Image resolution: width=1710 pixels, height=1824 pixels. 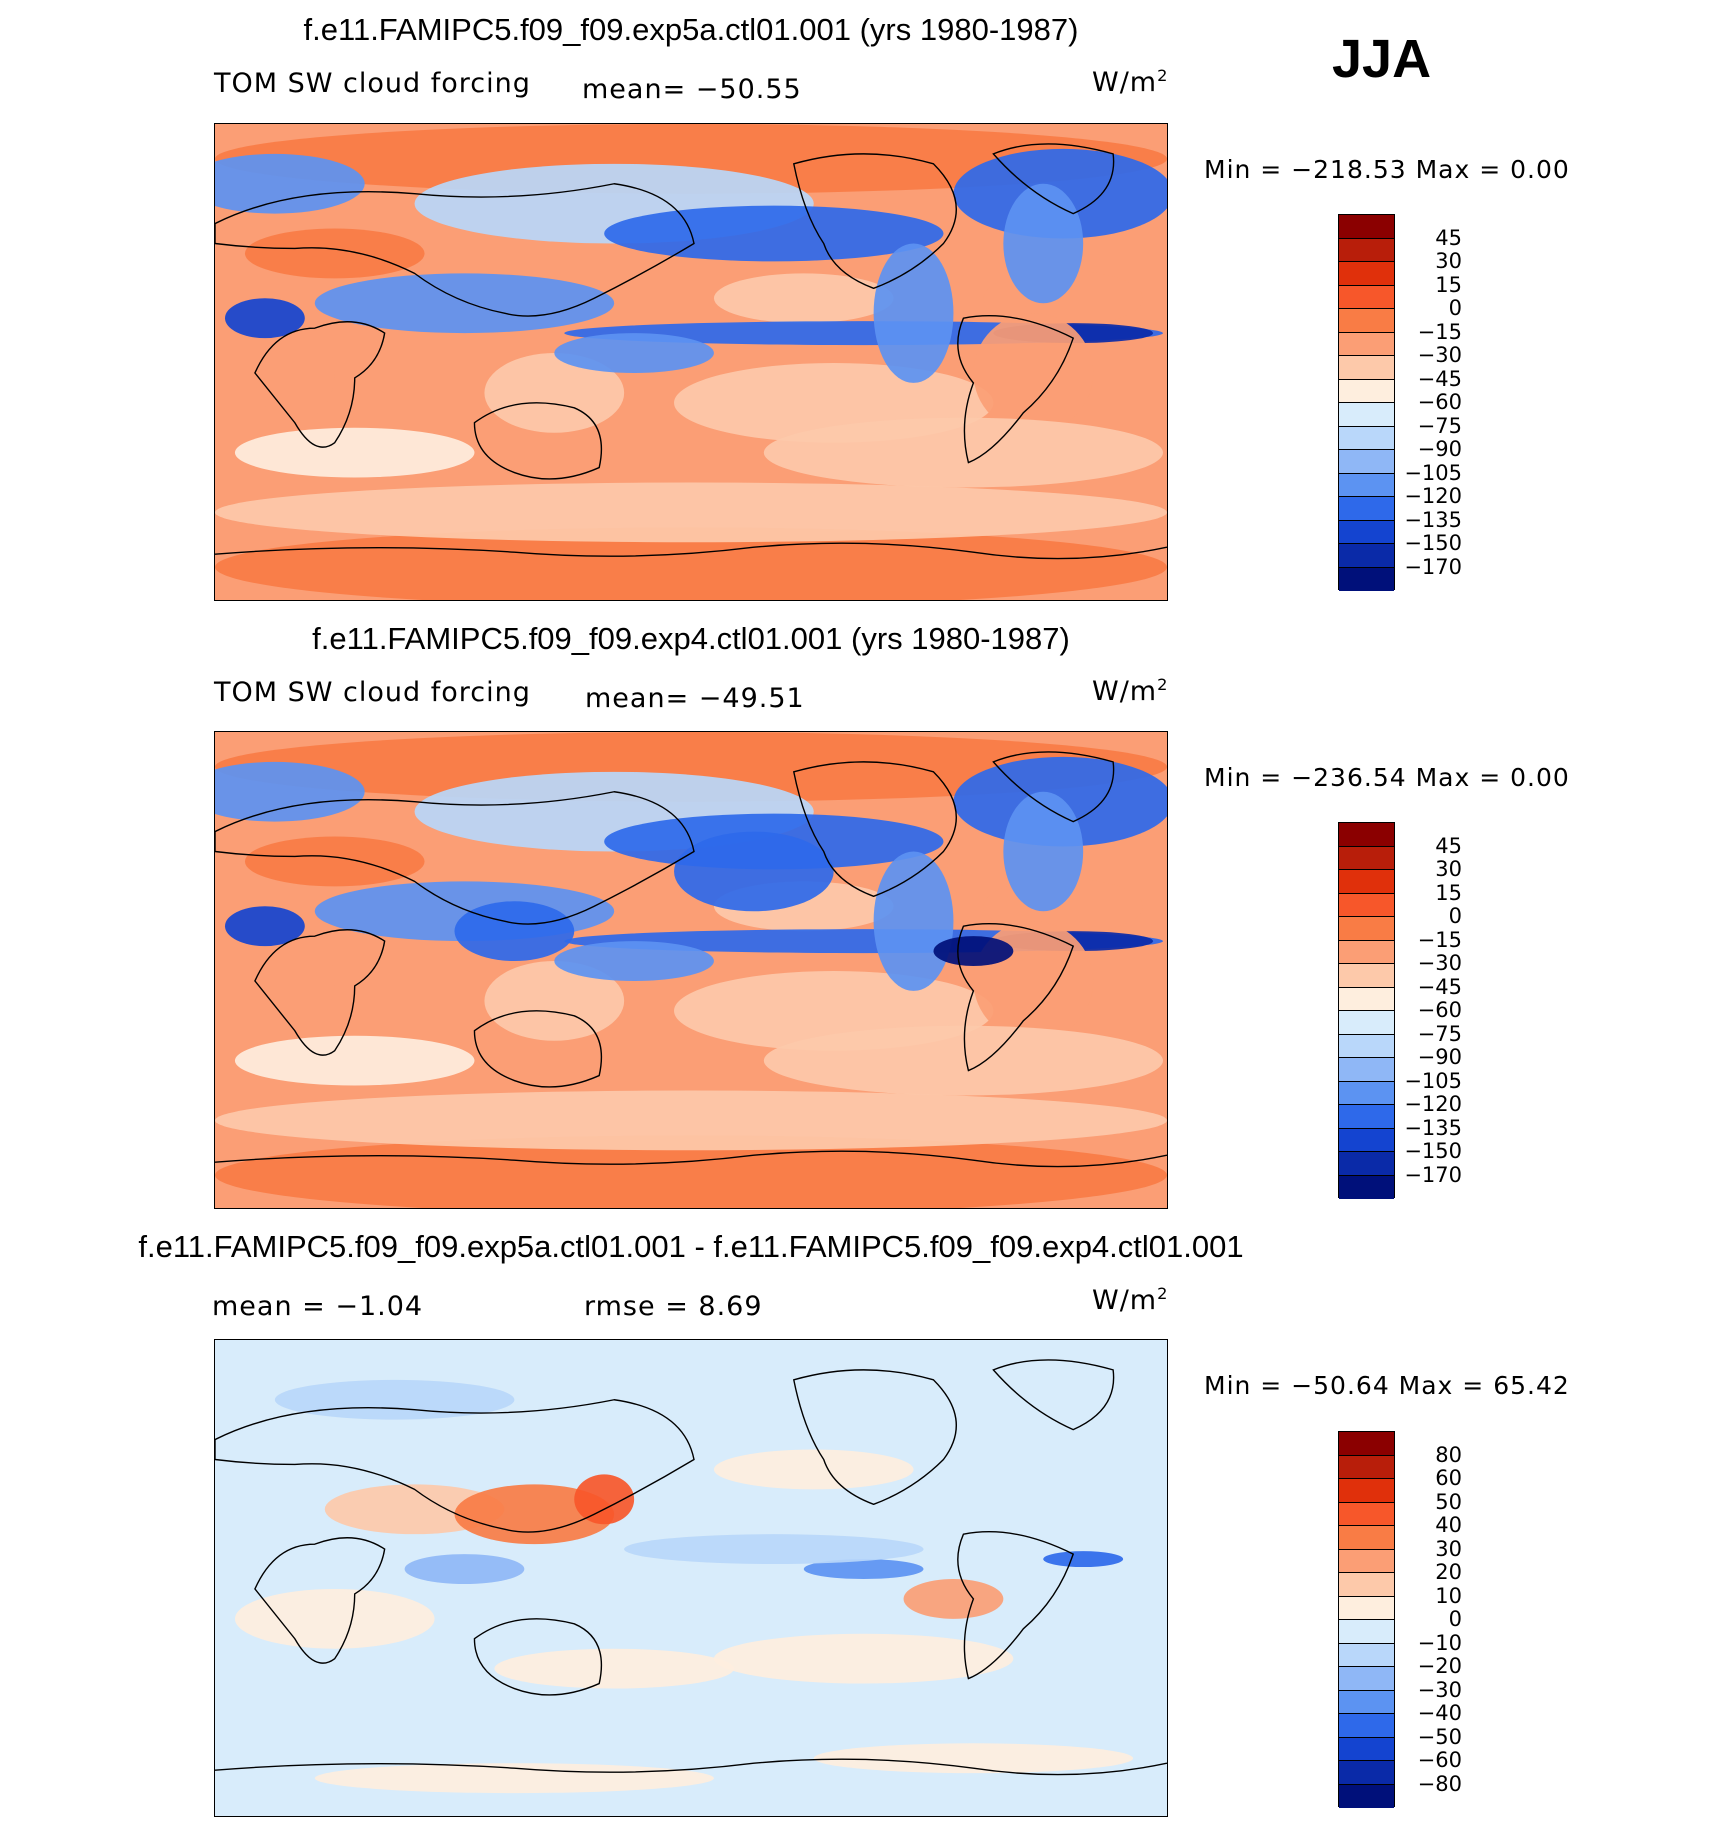 I want to click on panel2-units: W/m2, so click(x=1130, y=691).